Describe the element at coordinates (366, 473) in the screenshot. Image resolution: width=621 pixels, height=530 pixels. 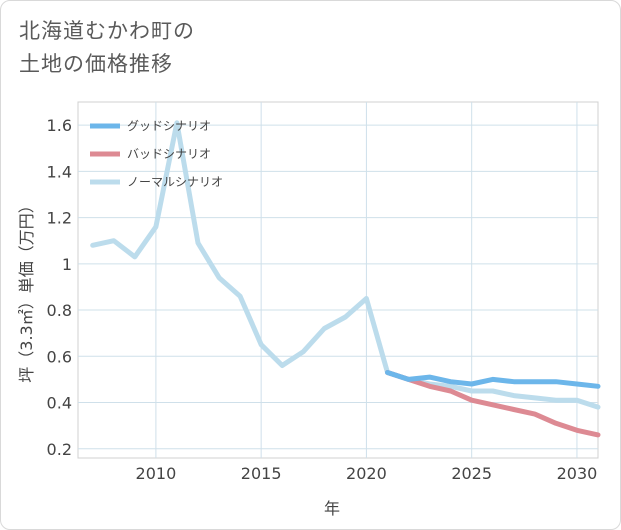
I see `x-tick-label: 2020` at that location.